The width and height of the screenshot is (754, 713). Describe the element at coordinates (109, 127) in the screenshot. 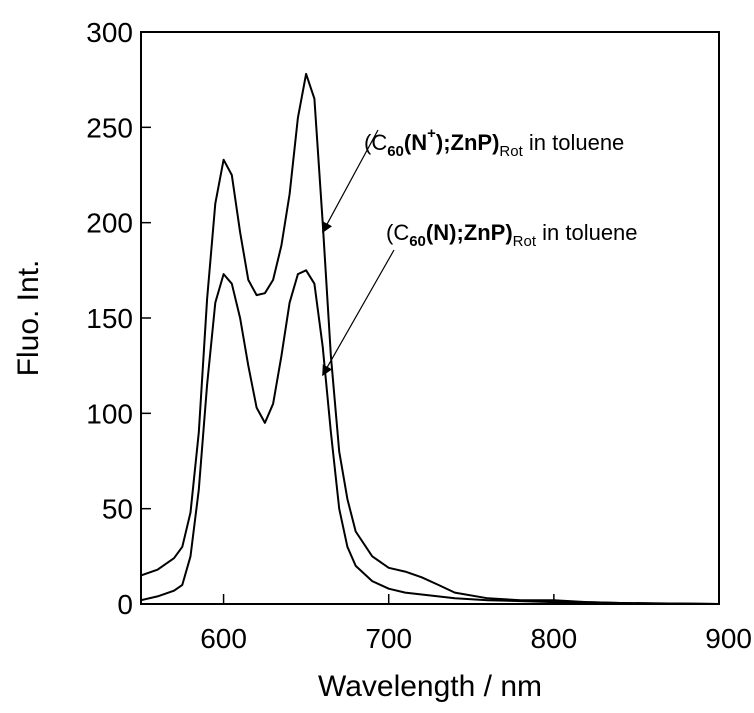

I see `y-tick-label: 250` at that location.